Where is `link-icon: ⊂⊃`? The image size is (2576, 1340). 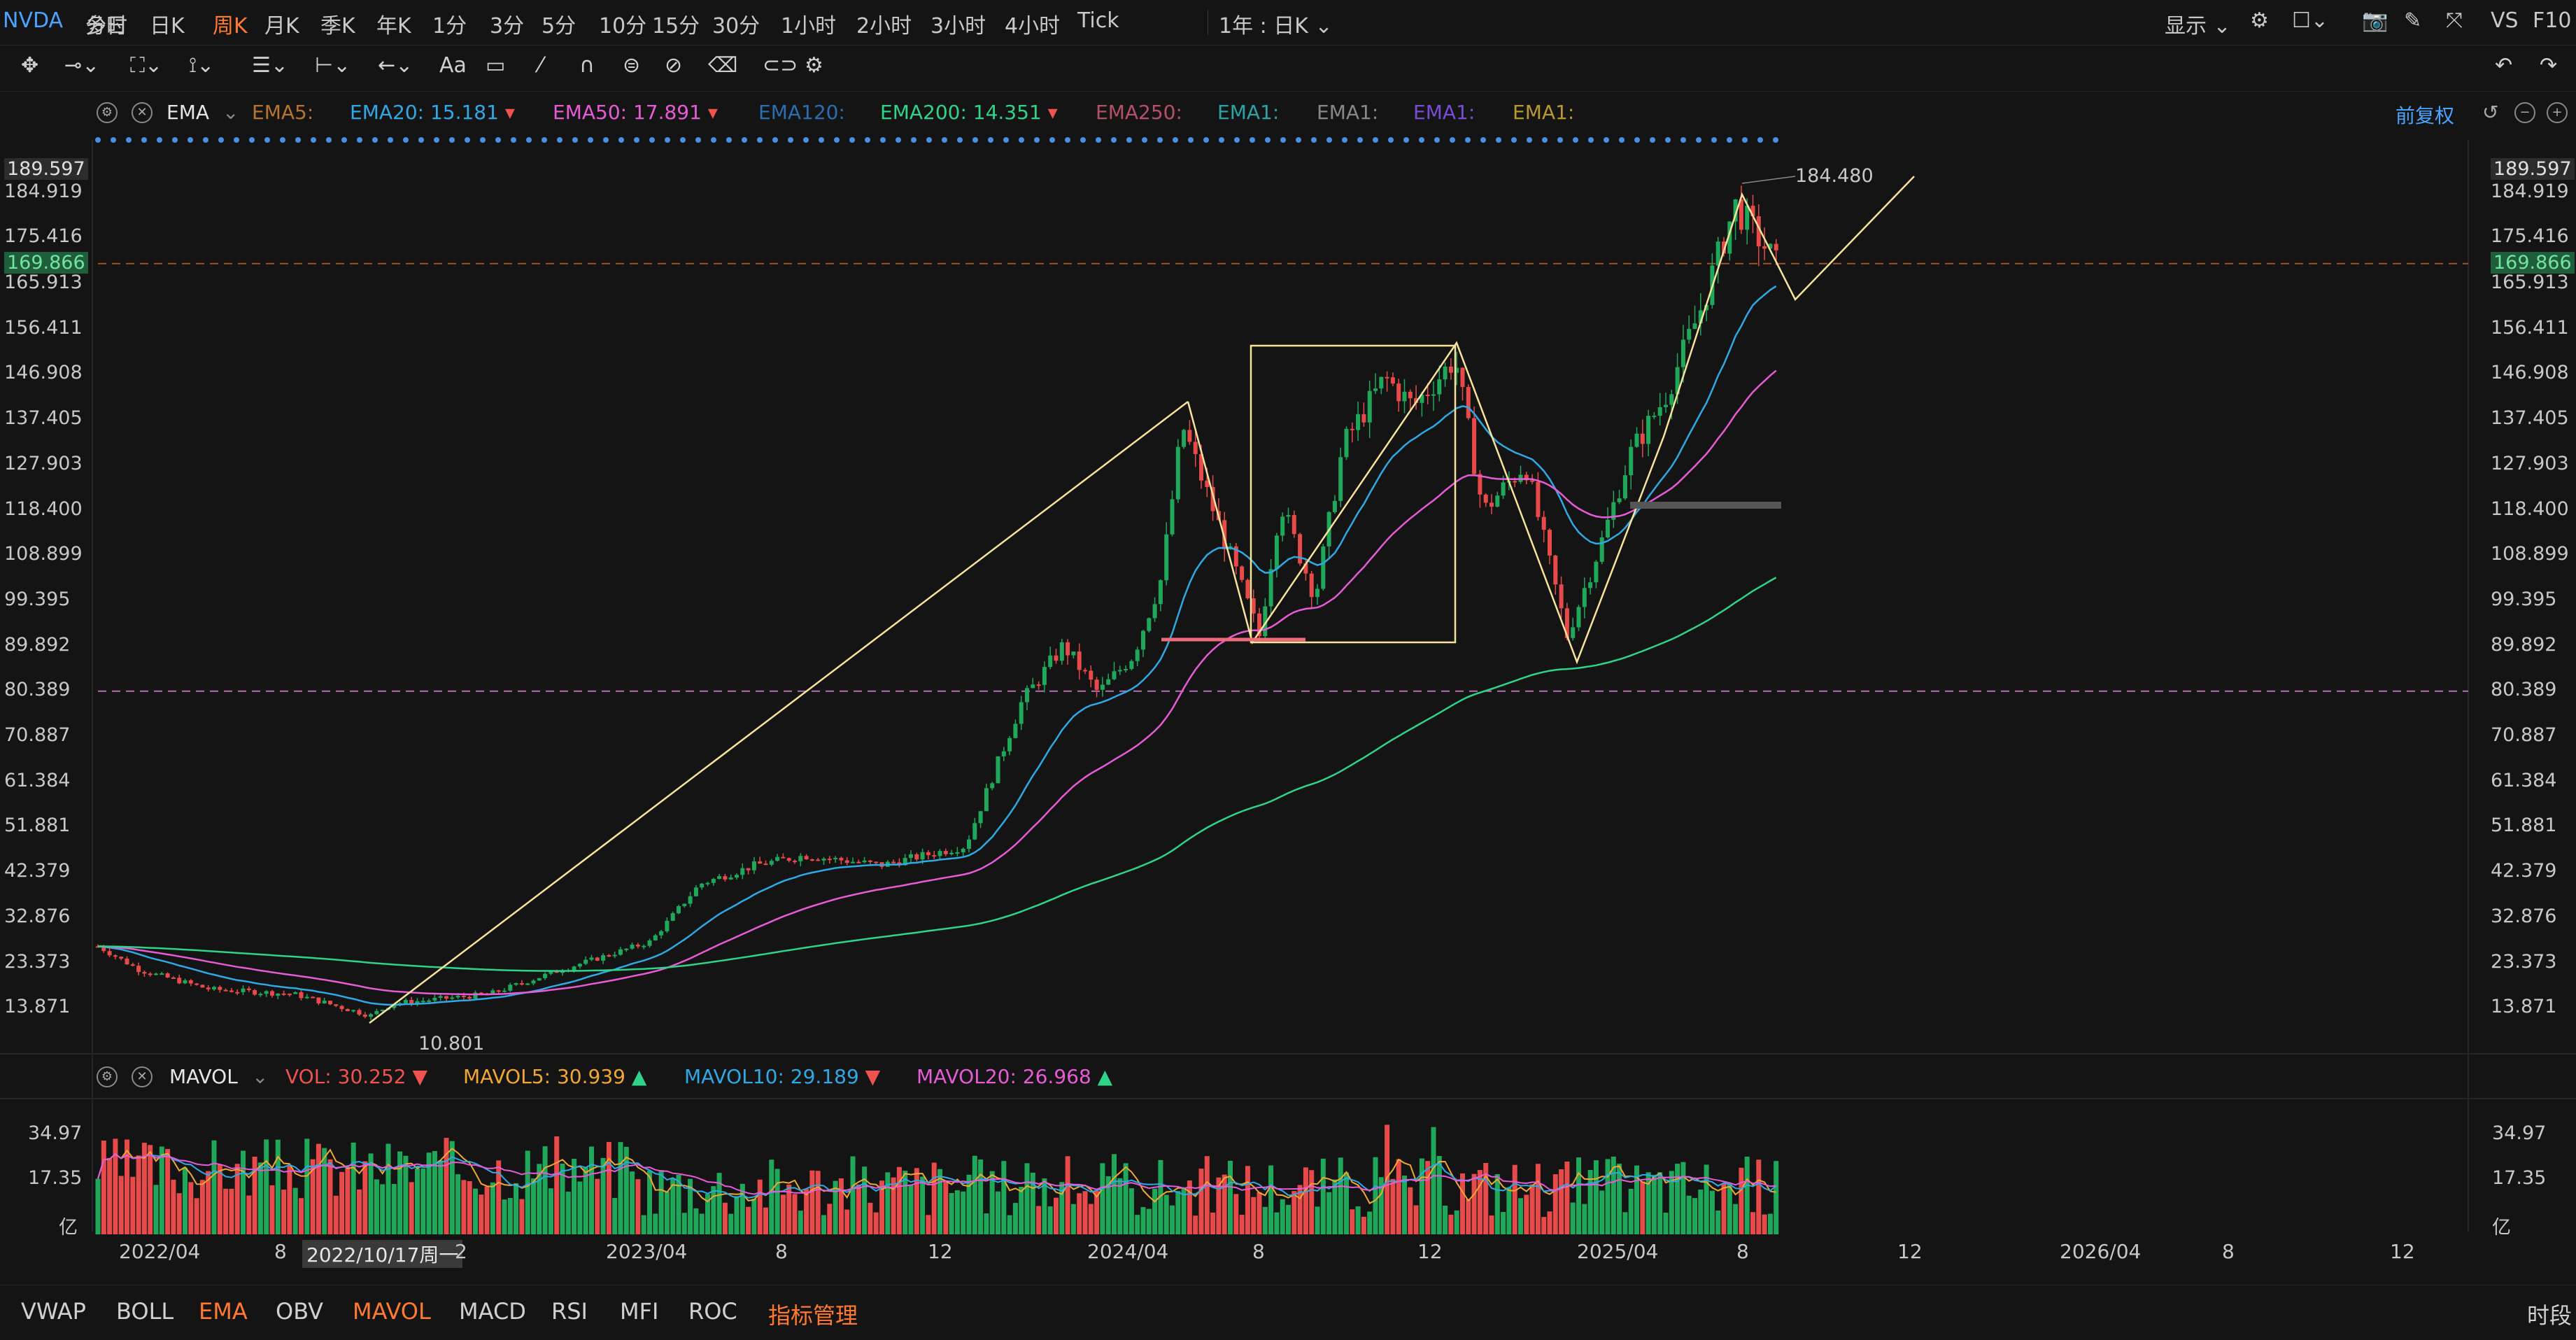
link-icon: ⊂⊃ is located at coordinates (780, 65).